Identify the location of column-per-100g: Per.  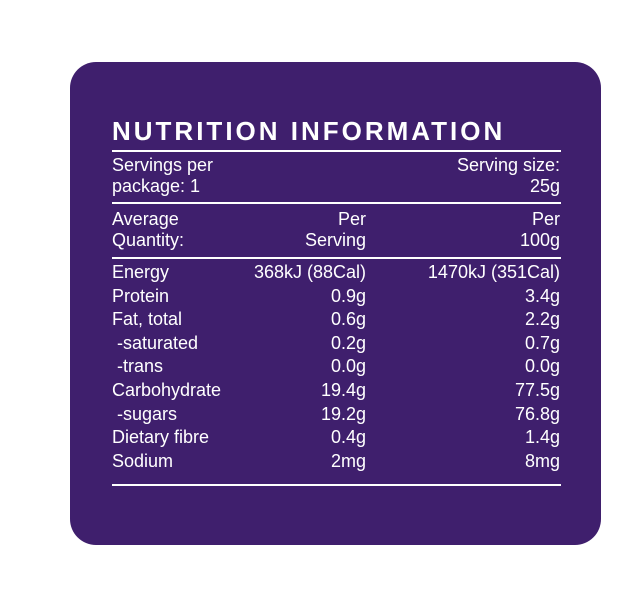
(545, 219).